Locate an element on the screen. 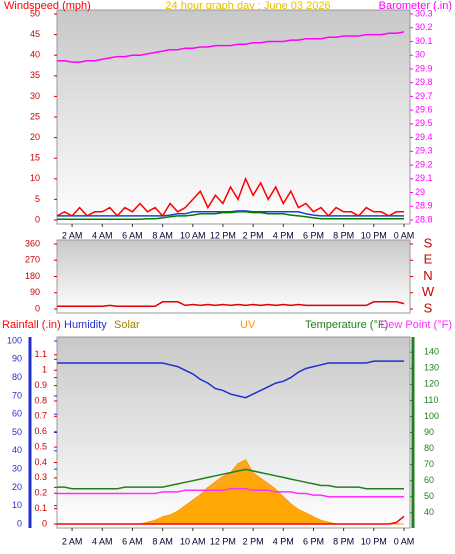 The width and height of the screenshot is (455, 554). y-tick-label: 5 is located at coordinates (37, 199).